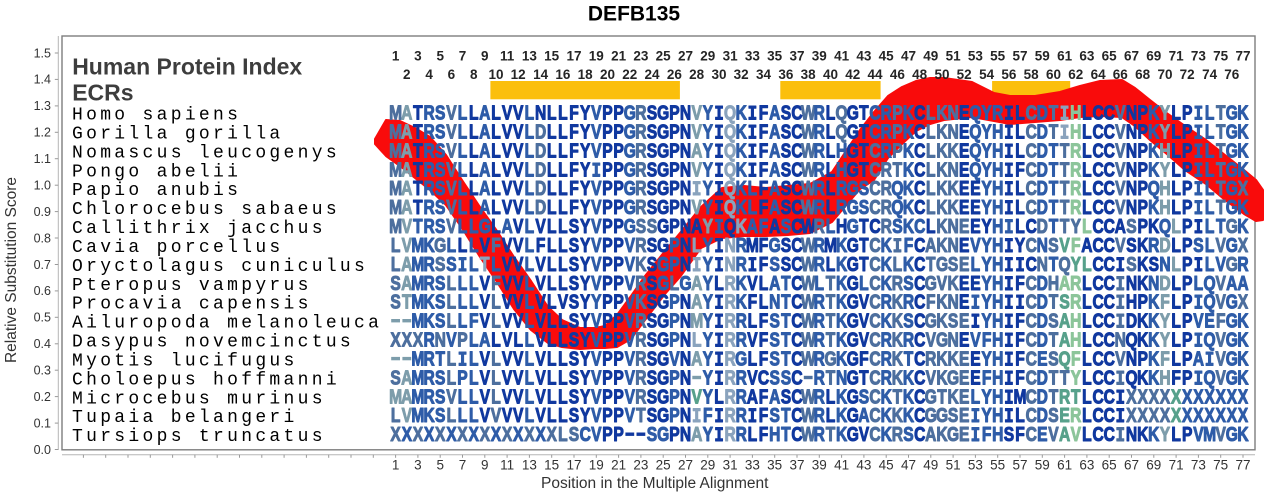 The width and height of the screenshot is (1267, 500). What do you see at coordinates (634, 14) in the screenshot?
I see `svg-text: DEFB135` at bounding box center [634, 14].